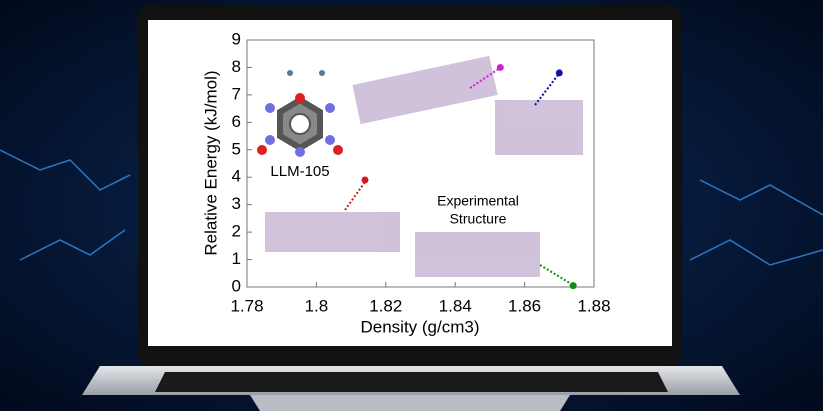 This screenshot has height=416, width=823. What do you see at coordinates (524, 305) in the screenshot?
I see `x-tick-label: 1.86` at bounding box center [524, 305].